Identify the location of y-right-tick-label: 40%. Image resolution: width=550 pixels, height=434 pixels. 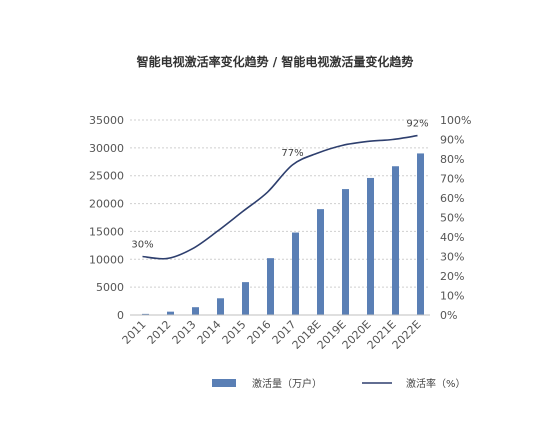
(452, 237).